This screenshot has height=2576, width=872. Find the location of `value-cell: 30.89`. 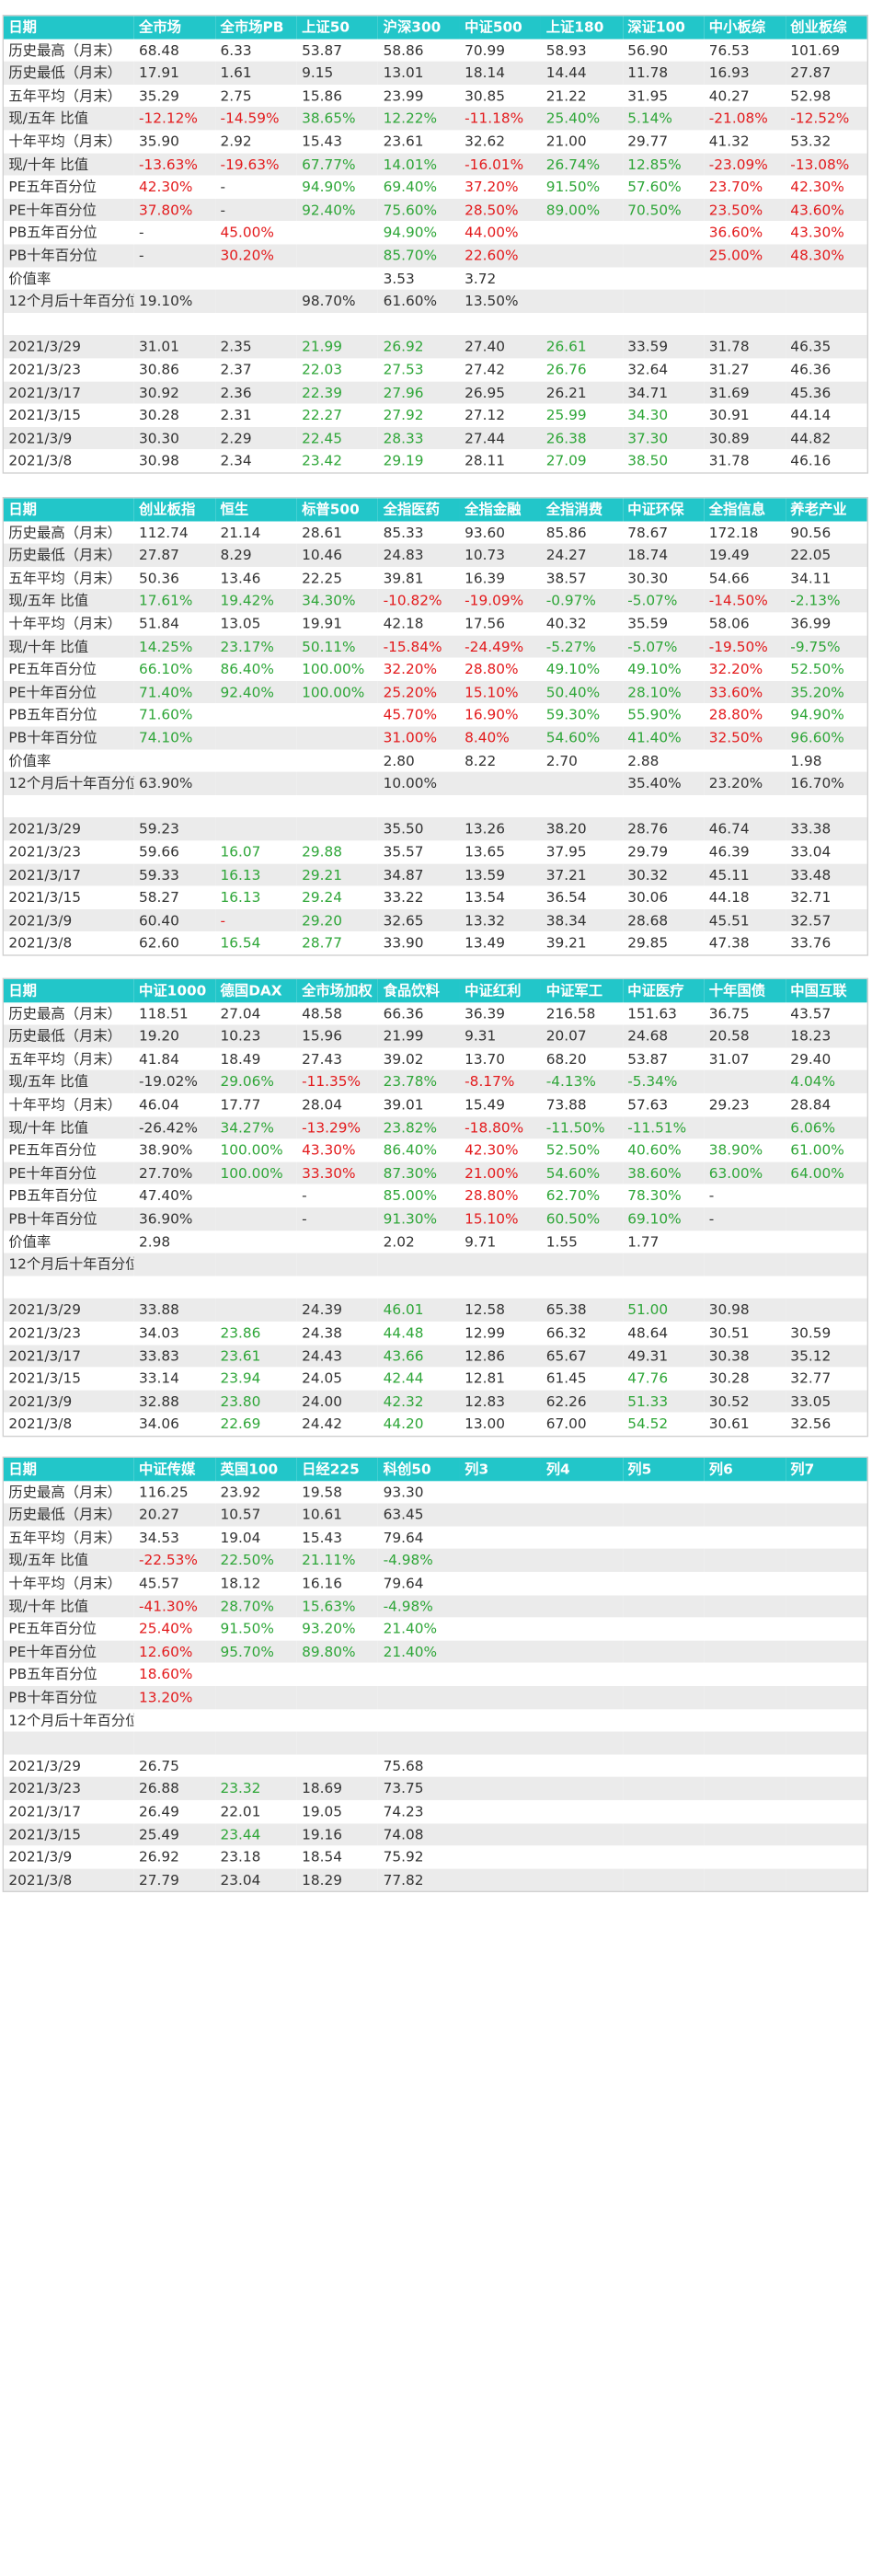

value-cell: 30.89 is located at coordinates (745, 438).